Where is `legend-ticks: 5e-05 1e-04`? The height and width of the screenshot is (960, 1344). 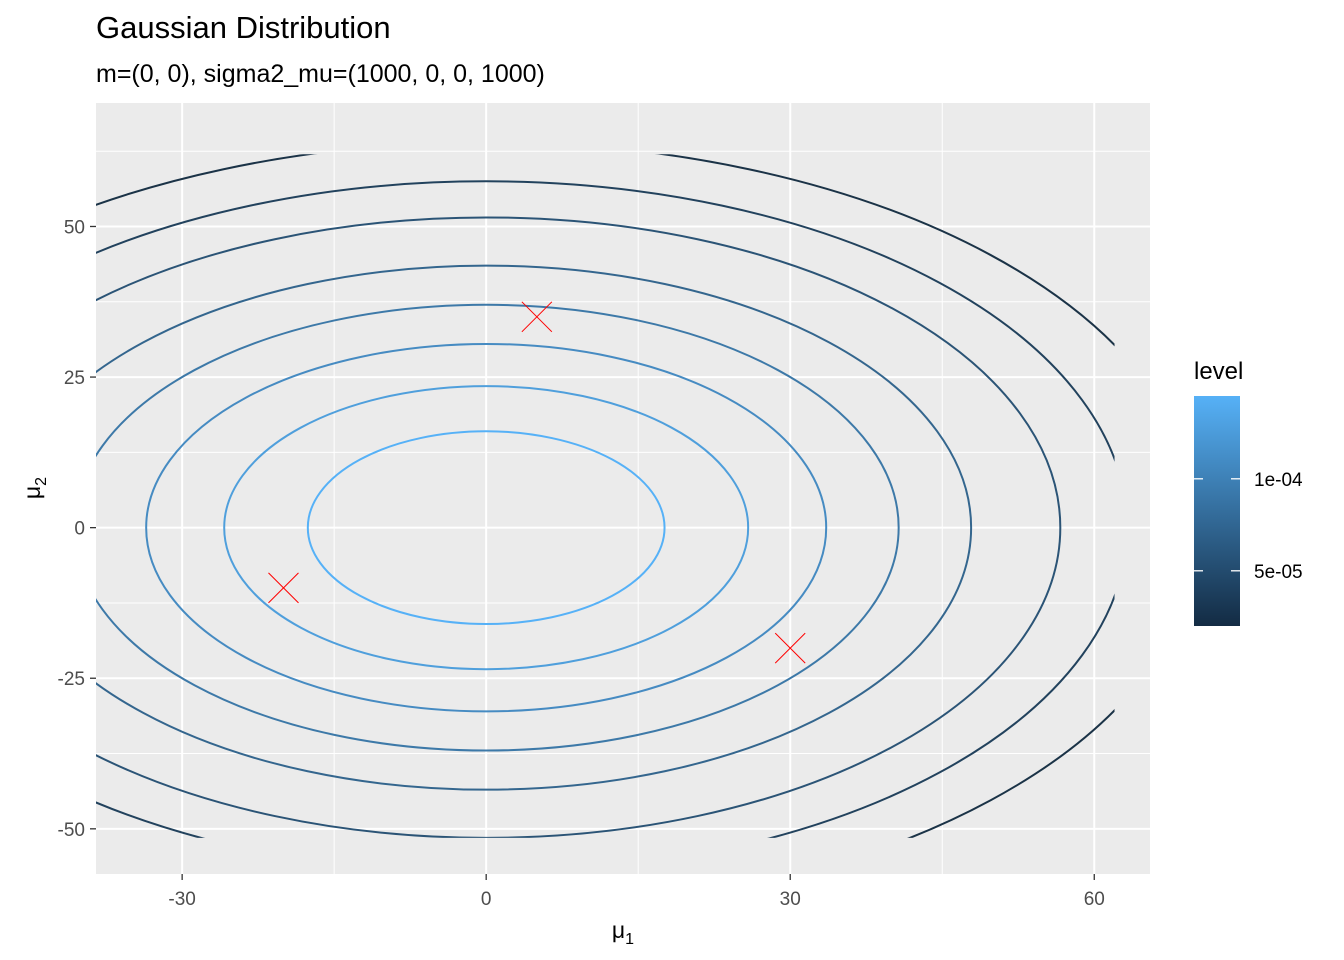 legend-ticks: 5e-05 1e-04 is located at coordinates (1248, 526).